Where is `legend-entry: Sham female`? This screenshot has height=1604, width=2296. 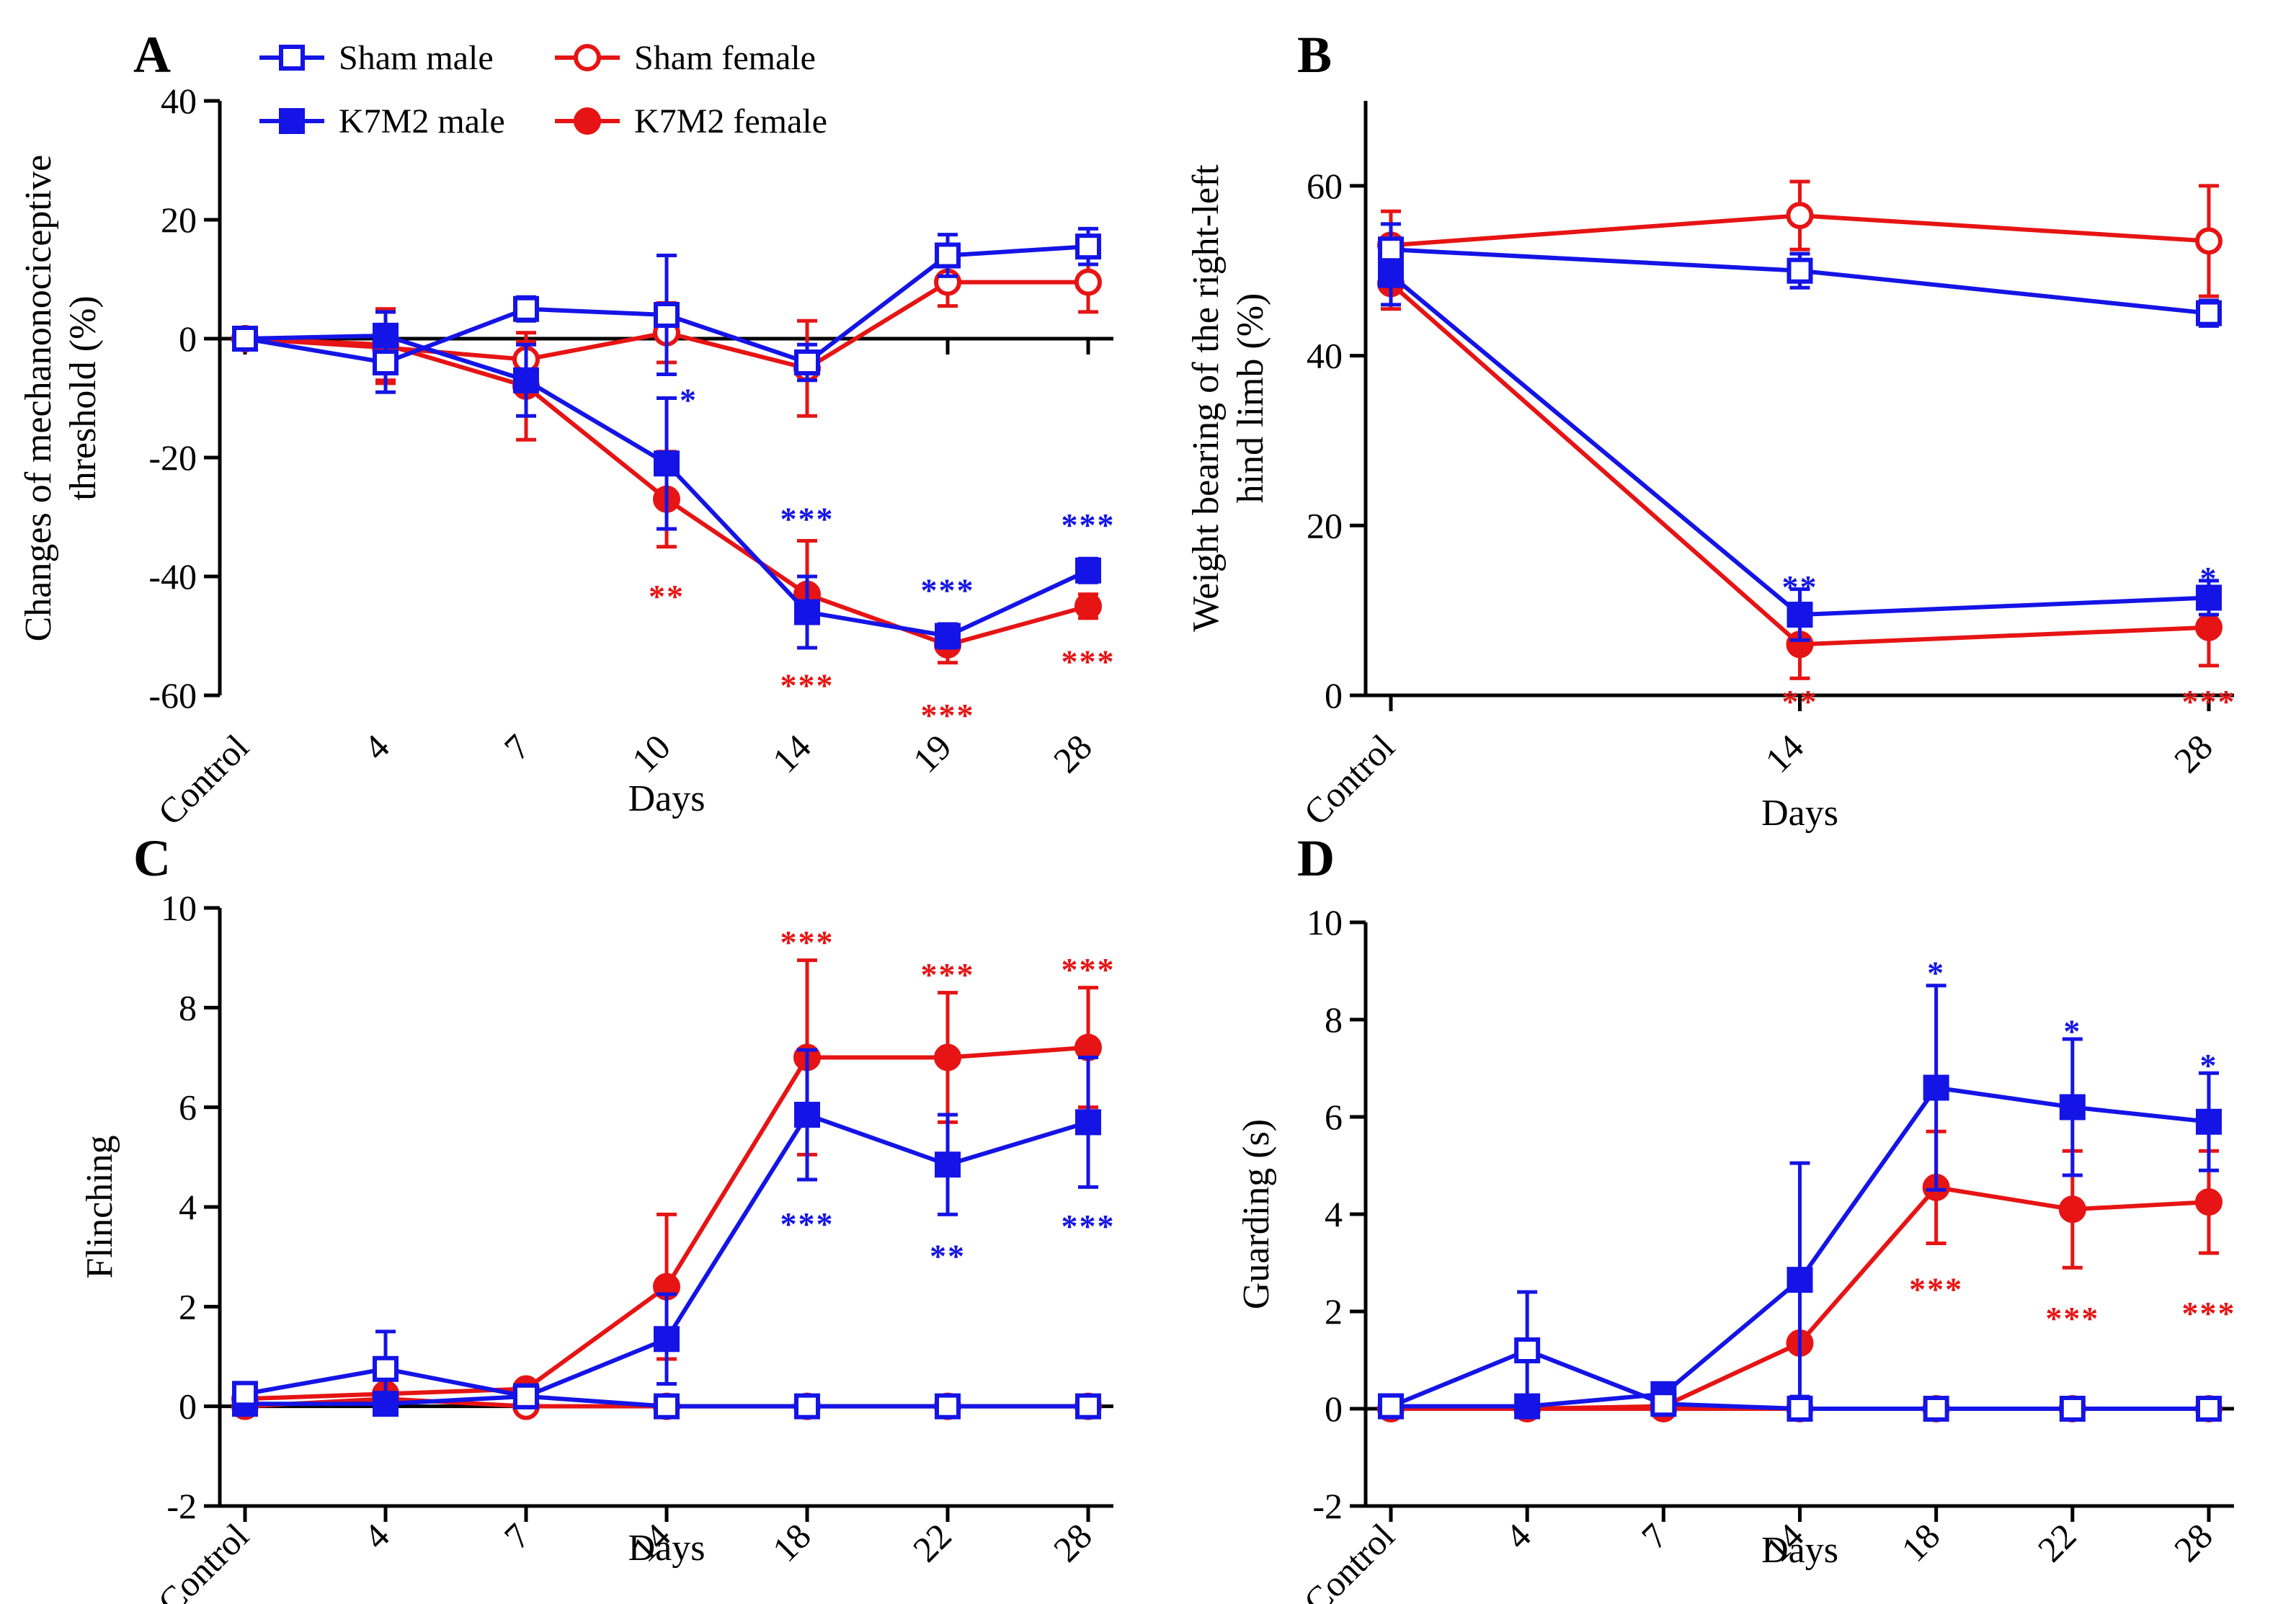
legend-entry: Sham female is located at coordinates (685, 58).